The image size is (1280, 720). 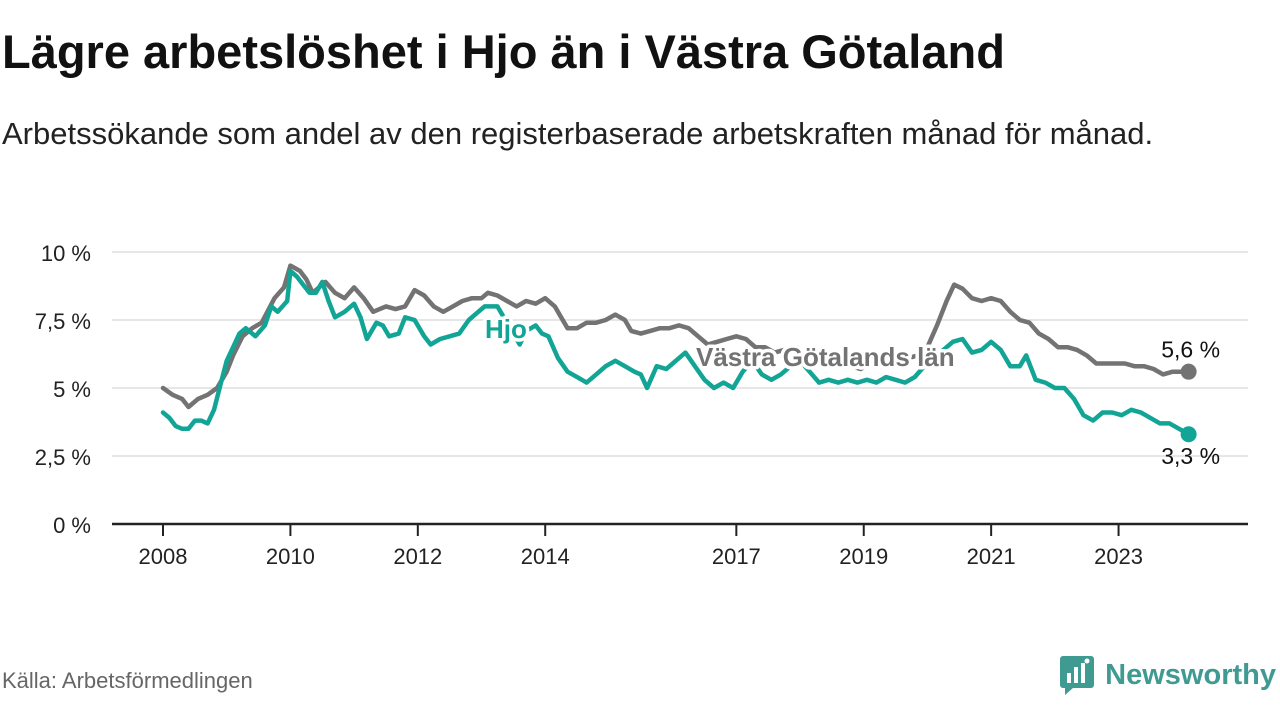 I want to click on y-tick-label: 10 %, so click(x=66, y=253).